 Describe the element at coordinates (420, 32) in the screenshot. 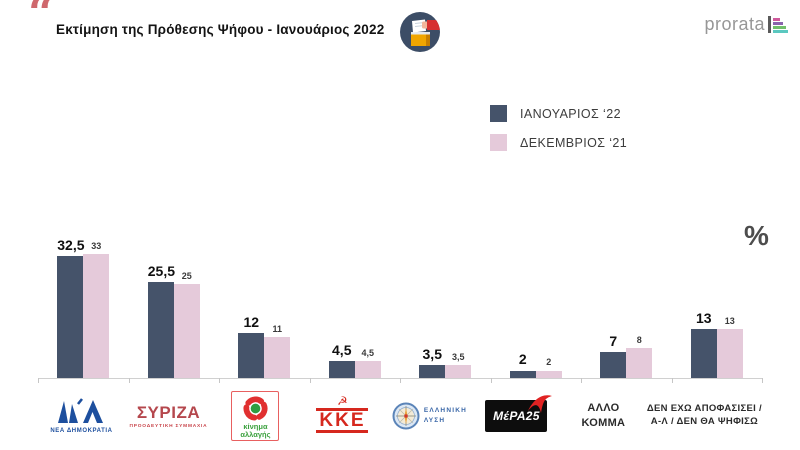

I see `ballot-box-icon` at that location.